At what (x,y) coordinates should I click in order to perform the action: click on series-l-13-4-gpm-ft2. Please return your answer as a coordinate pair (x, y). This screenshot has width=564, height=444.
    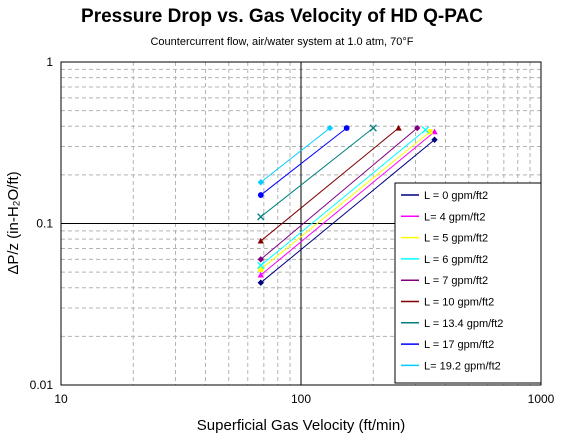
    Looking at the image, I should click on (317, 172).